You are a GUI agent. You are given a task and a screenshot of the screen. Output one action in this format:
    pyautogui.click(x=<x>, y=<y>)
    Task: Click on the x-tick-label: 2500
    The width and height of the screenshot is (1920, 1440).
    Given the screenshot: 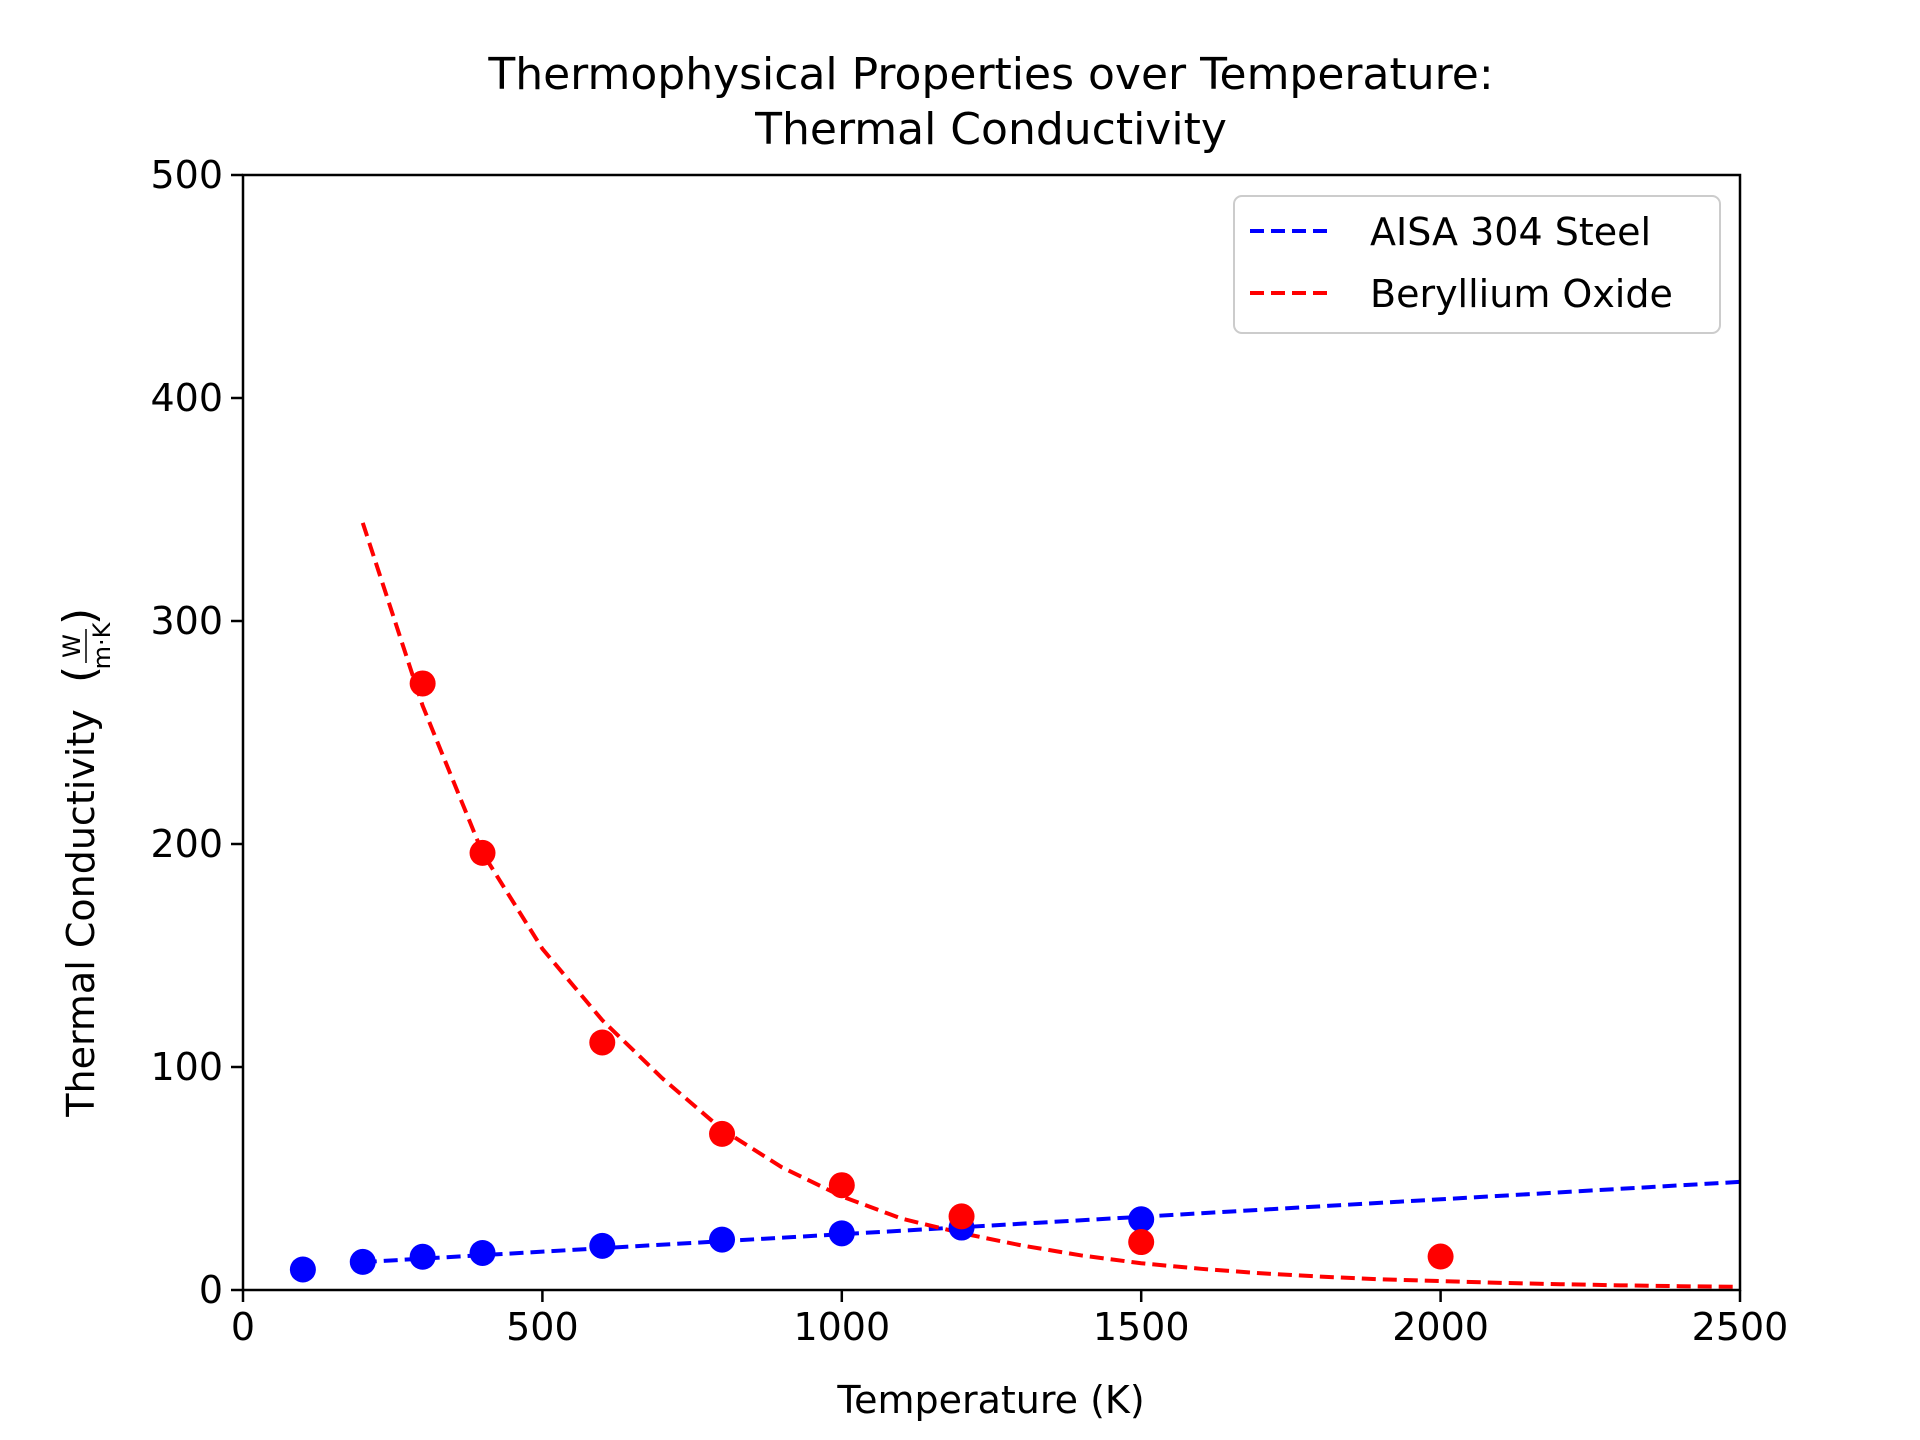 What is the action you would take?
    pyautogui.click(x=1740, y=1327)
    